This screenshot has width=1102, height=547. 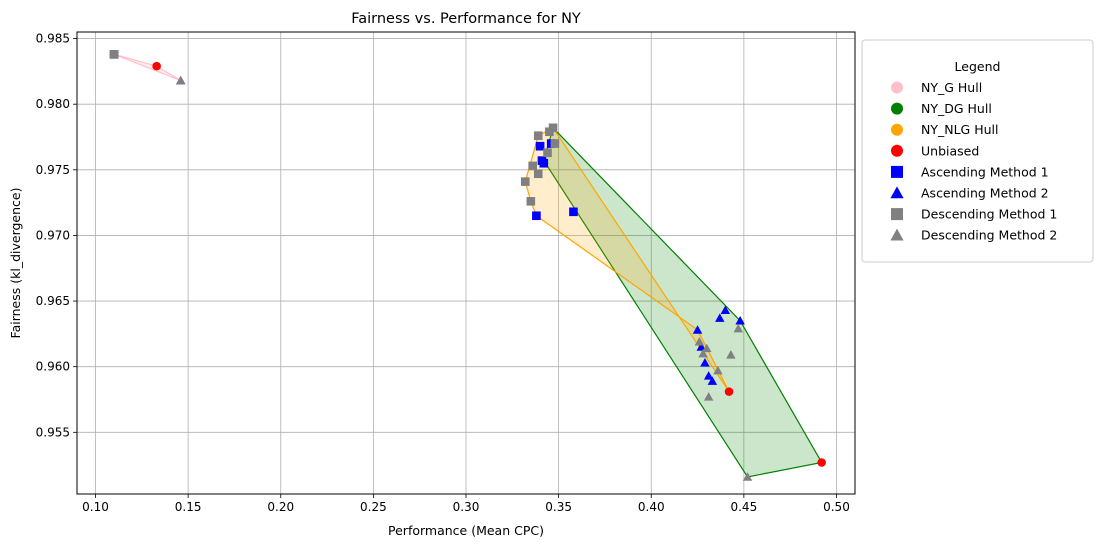 I want to click on legend-marker-ny-nlg-hull, so click(x=897, y=129).